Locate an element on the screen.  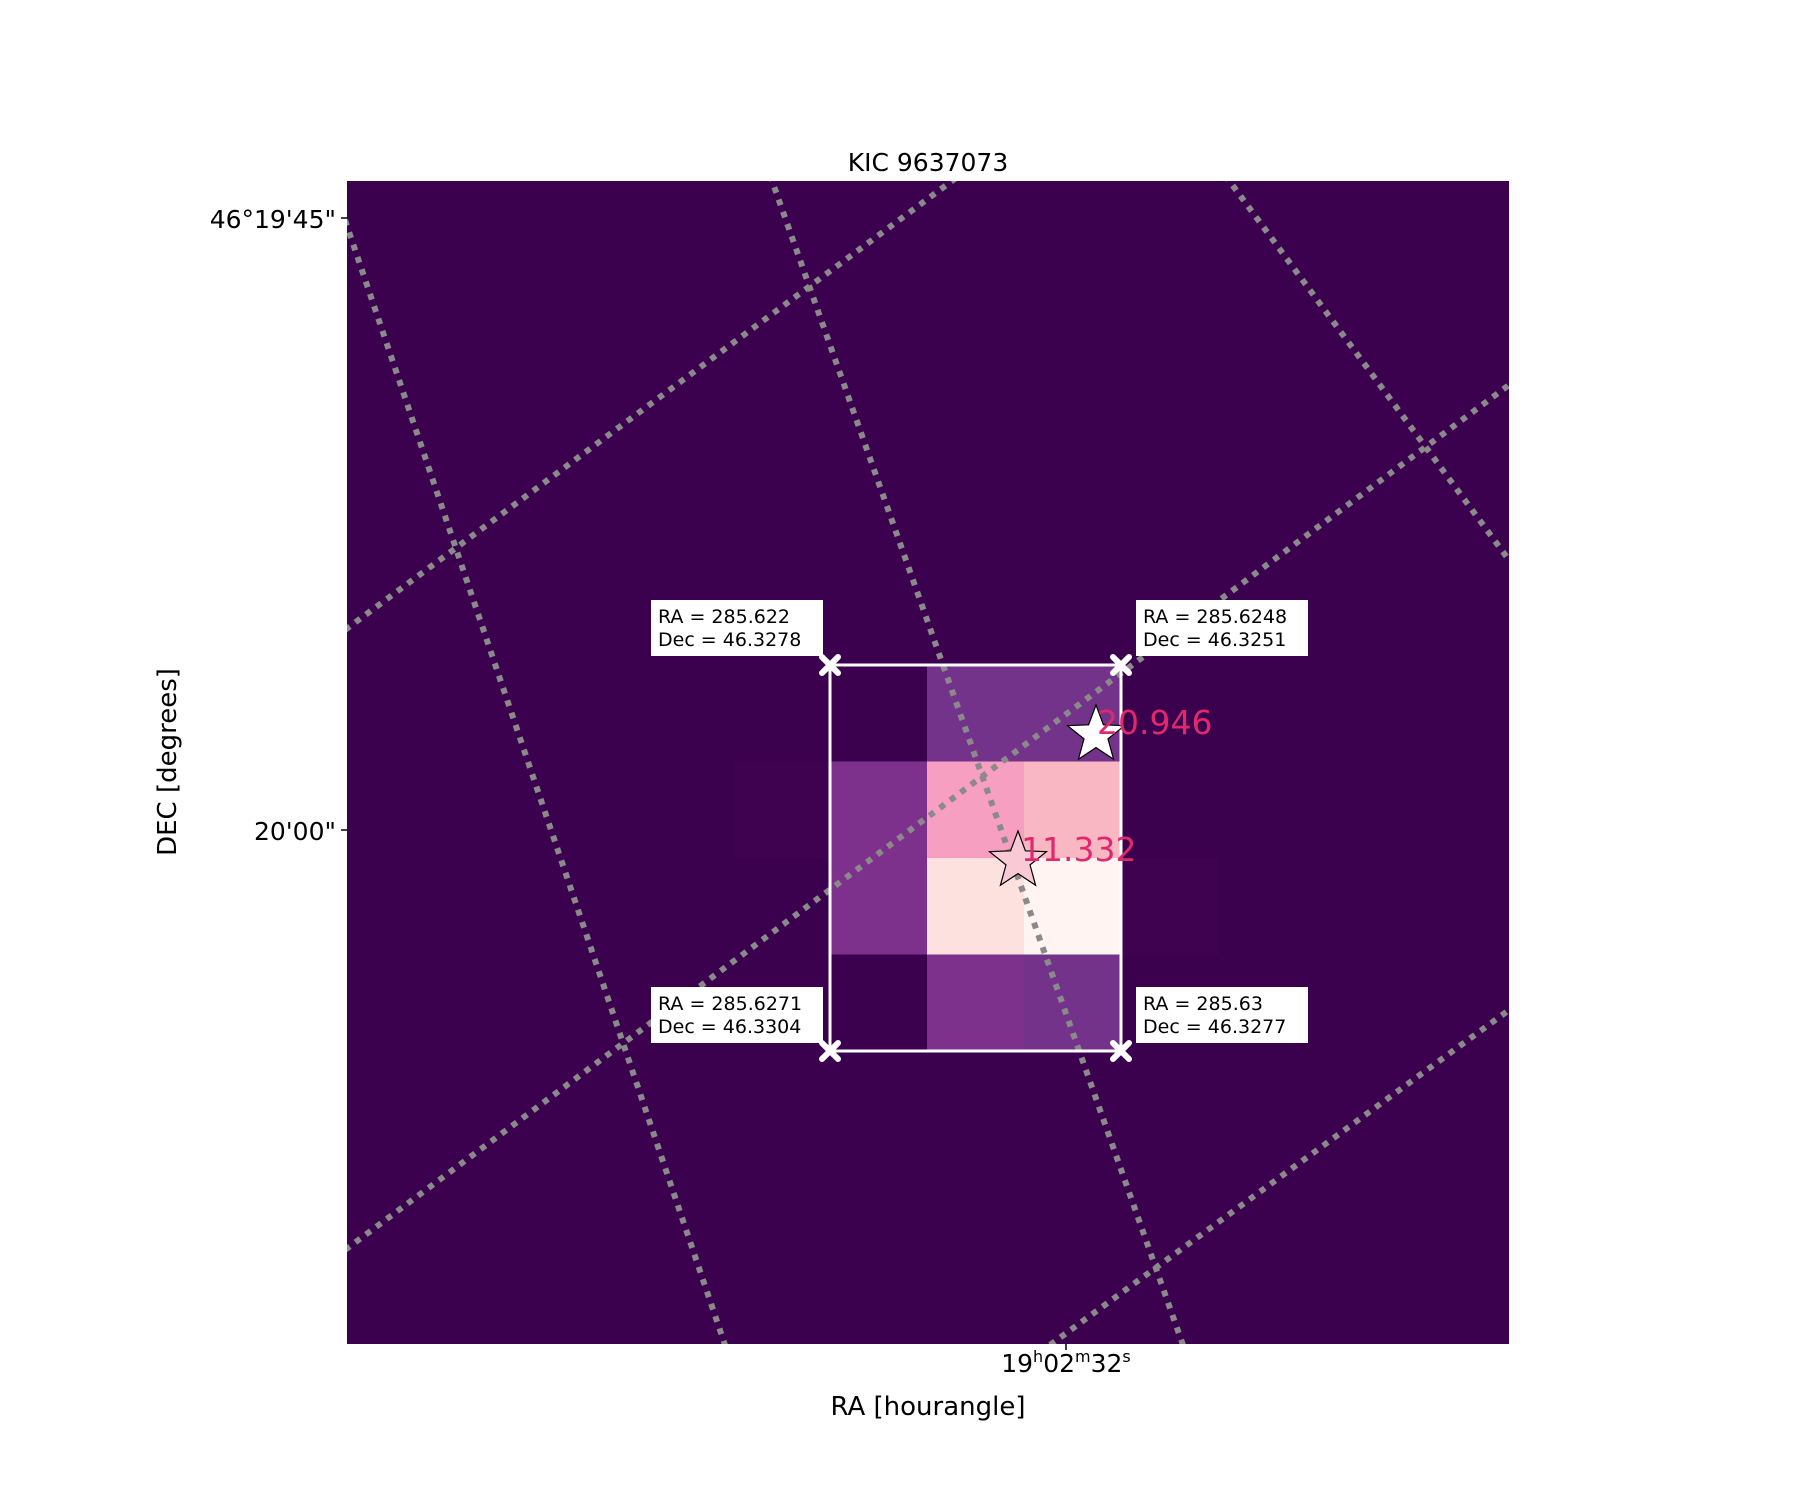
corner-label-box-bottom-left is located at coordinates (737, 1015).